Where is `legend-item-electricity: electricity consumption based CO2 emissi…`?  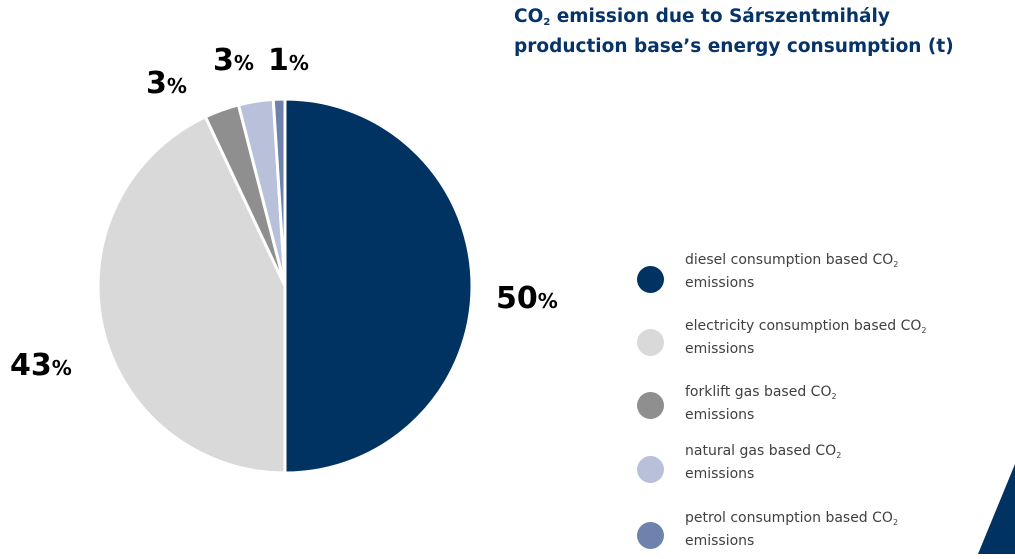
legend-item-electricity: electricity consumption based CO2 emissi… is located at coordinates (802, 342).